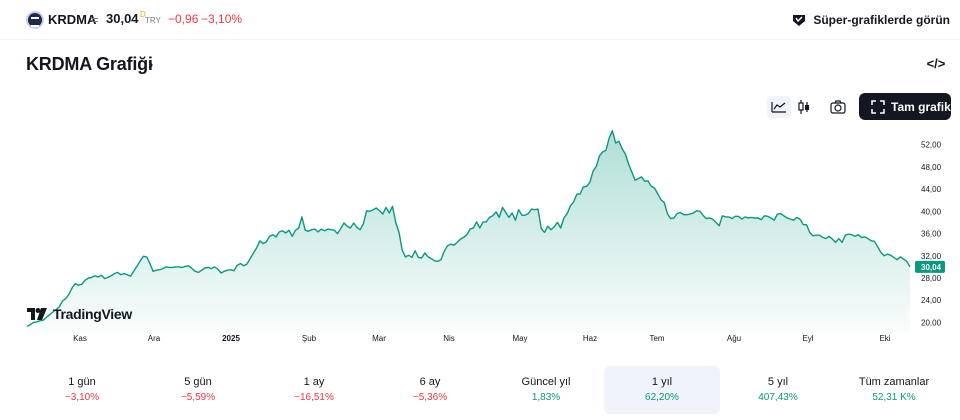 Image resolution: width=960 pixels, height=420 pixels. I want to click on period-tab: 5 yıl 407,43%, so click(778, 390).